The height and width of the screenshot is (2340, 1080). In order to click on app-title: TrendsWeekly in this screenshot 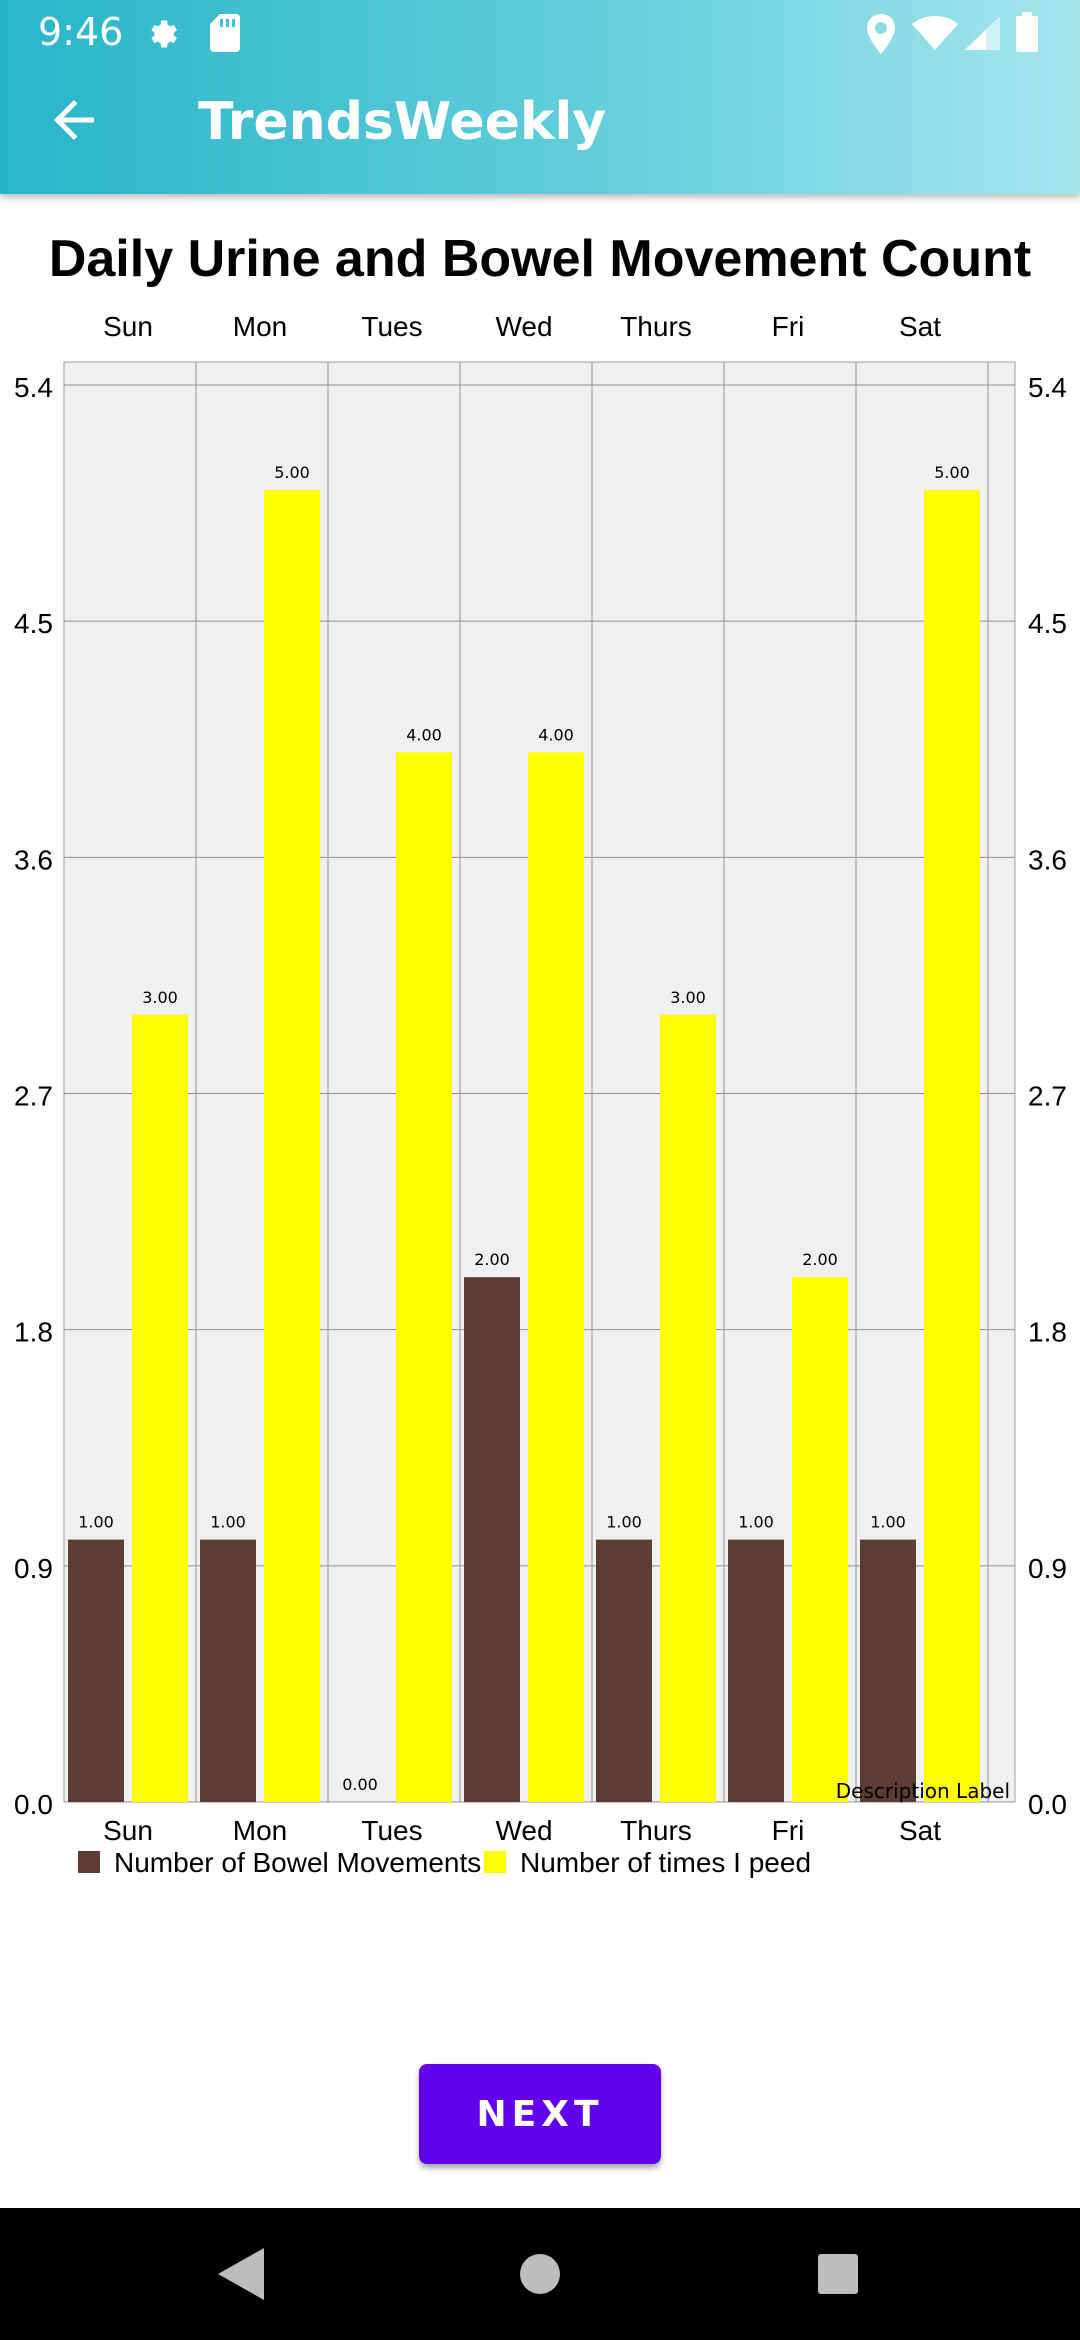, I will do `click(402, 122)`.